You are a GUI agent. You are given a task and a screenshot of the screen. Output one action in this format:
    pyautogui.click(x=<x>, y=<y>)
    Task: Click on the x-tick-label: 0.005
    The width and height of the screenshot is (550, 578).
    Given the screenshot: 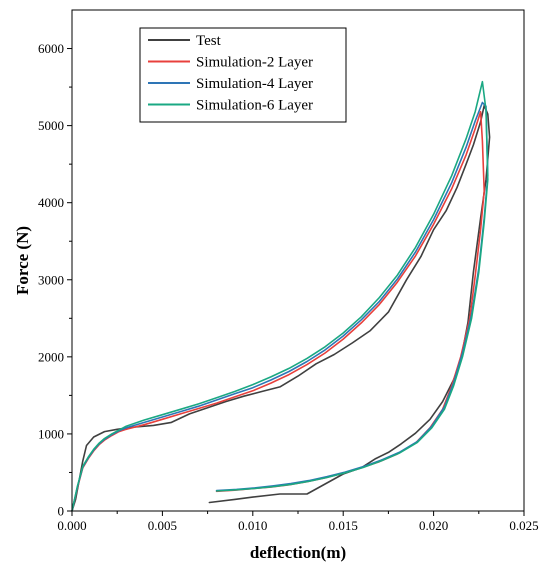 What is the action you would take?
    pyautogui.click(x=162, y=525)
    